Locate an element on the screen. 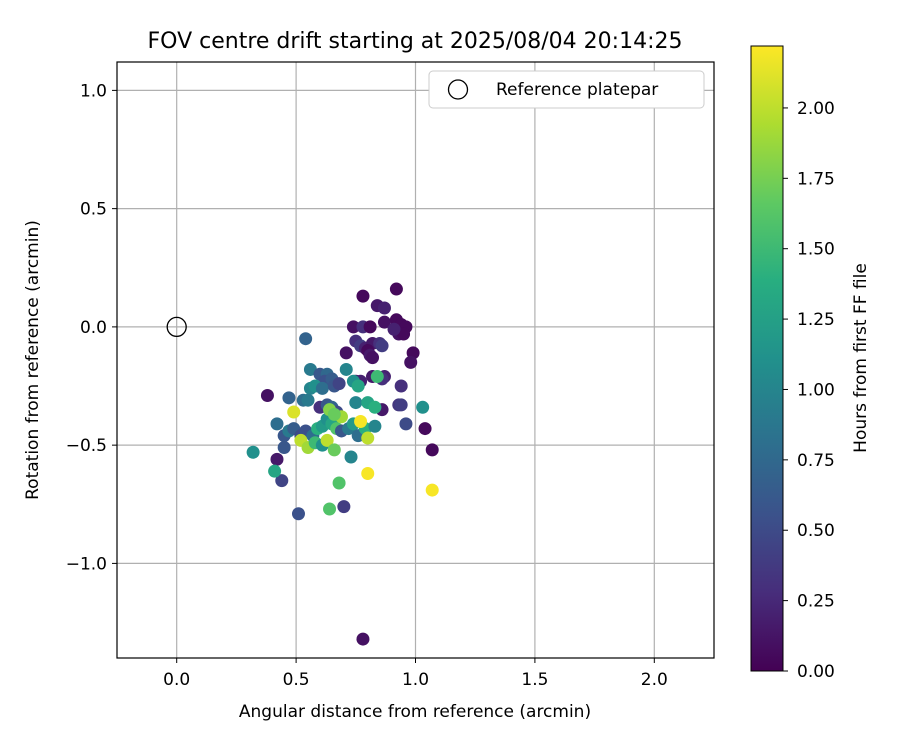  legend-box is located at coordinates (566, 89).